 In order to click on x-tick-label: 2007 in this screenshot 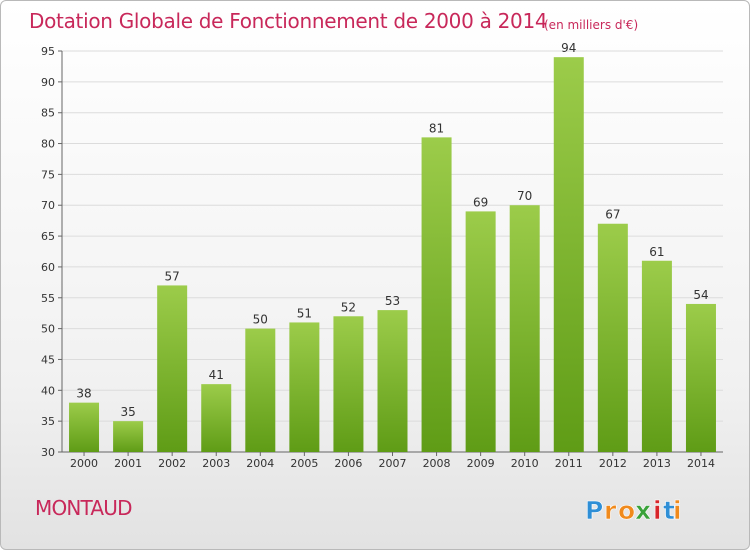, I will do `click(393, 463)`.